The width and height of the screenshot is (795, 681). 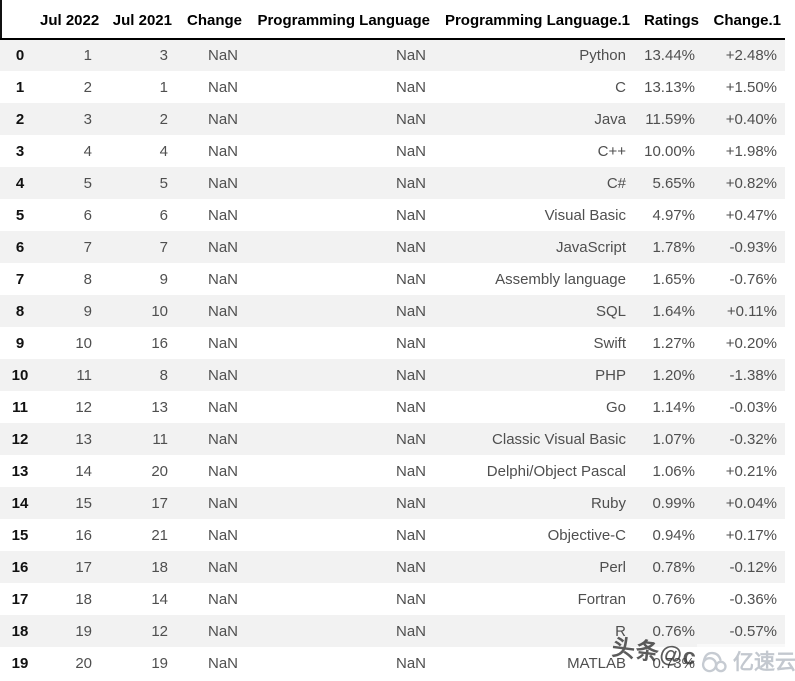 What do you see at coordinates (753, 631) in the screenshot?
I see `table-cell: -0.57%` at bounding box center [753, 631].